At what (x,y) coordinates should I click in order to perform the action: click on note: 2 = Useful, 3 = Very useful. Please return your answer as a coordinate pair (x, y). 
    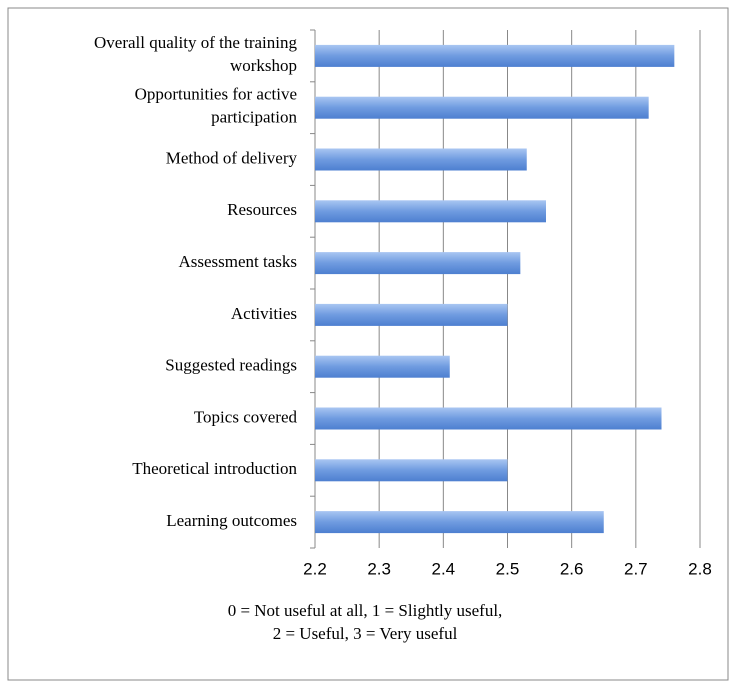
    Looking at the image, I should click on (365, 633).